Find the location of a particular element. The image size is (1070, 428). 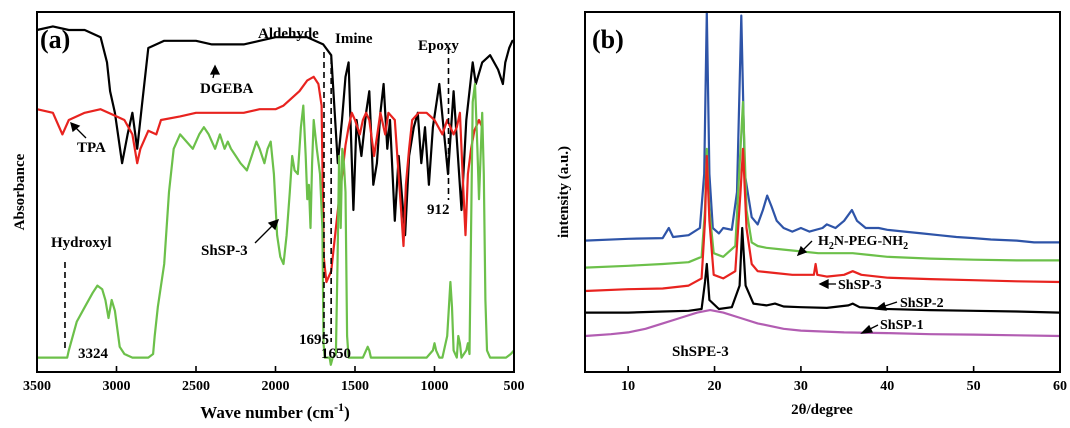

annot-shsp1: ShSP-1 is located at coordinates (902, 325).